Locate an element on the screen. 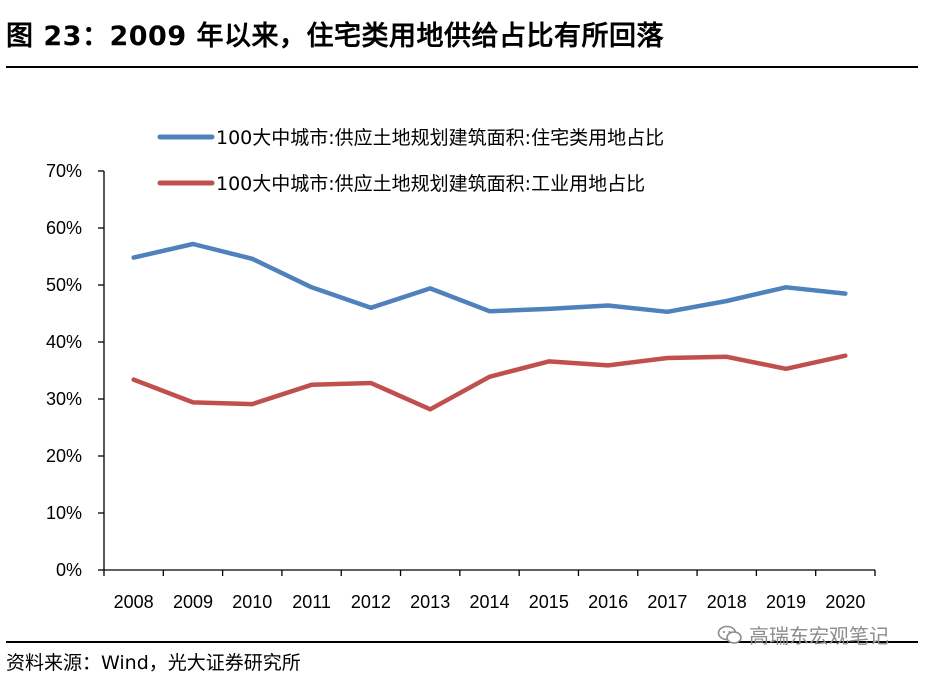 Image resolution: width=945 pixels, height=676 pixels. y-tick-label: 50% is located at coordinates (64, 285).